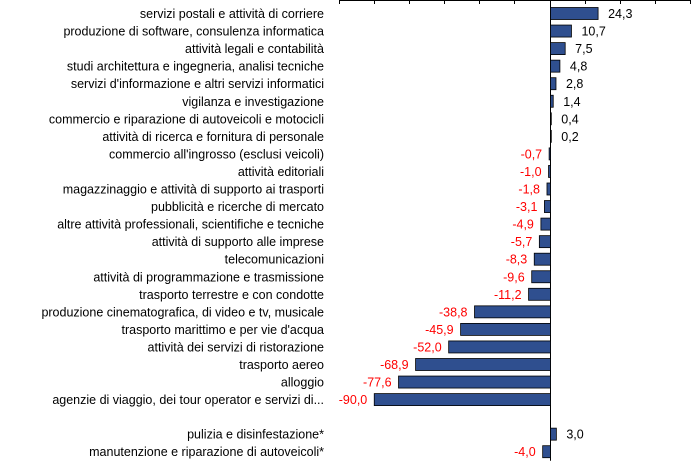 The width and height of the screenshot is (700, 468). Describe the element at coordinates (578, 67) in the screenshot. I see `value-label: 4,8` at that location.